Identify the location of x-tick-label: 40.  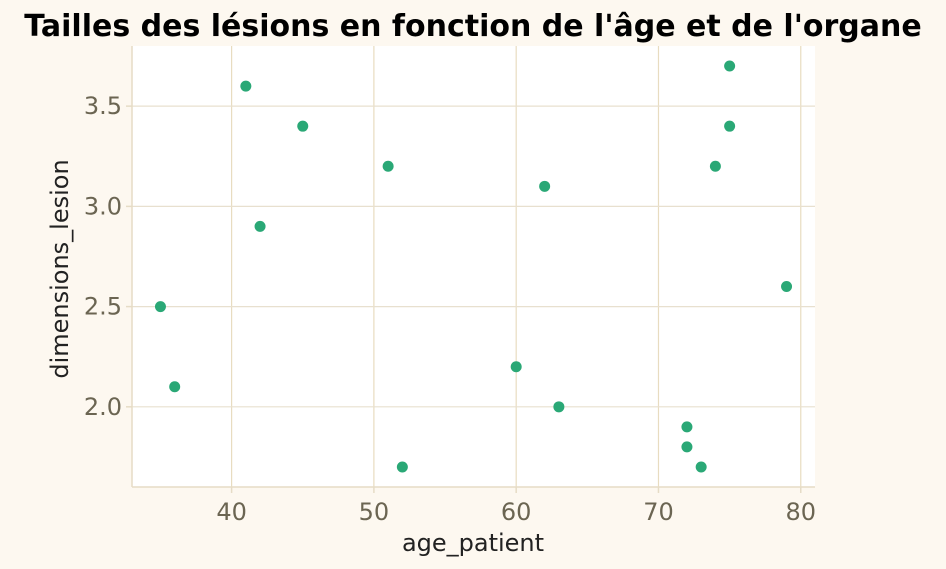
(231, 512).